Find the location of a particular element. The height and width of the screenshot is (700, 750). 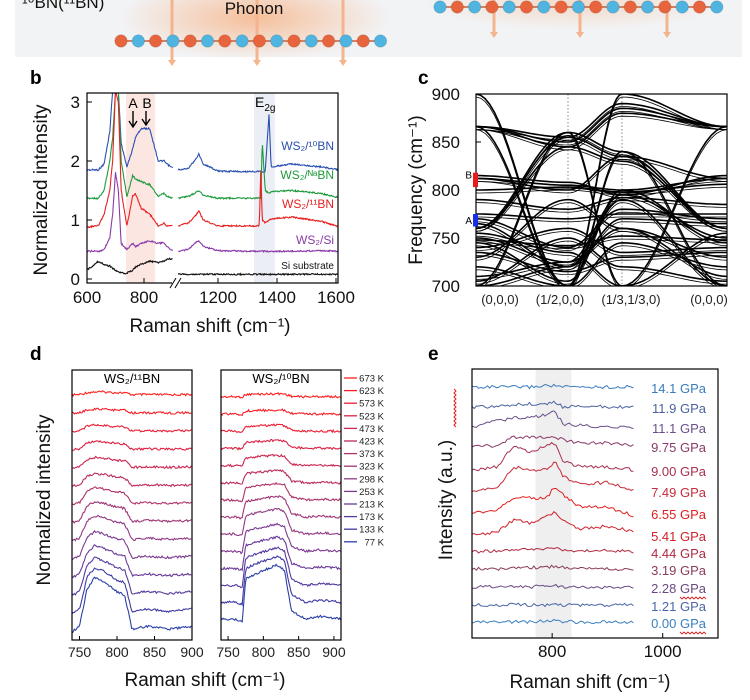

x-tick-label: 1000 is located at coordinates (663, 651).